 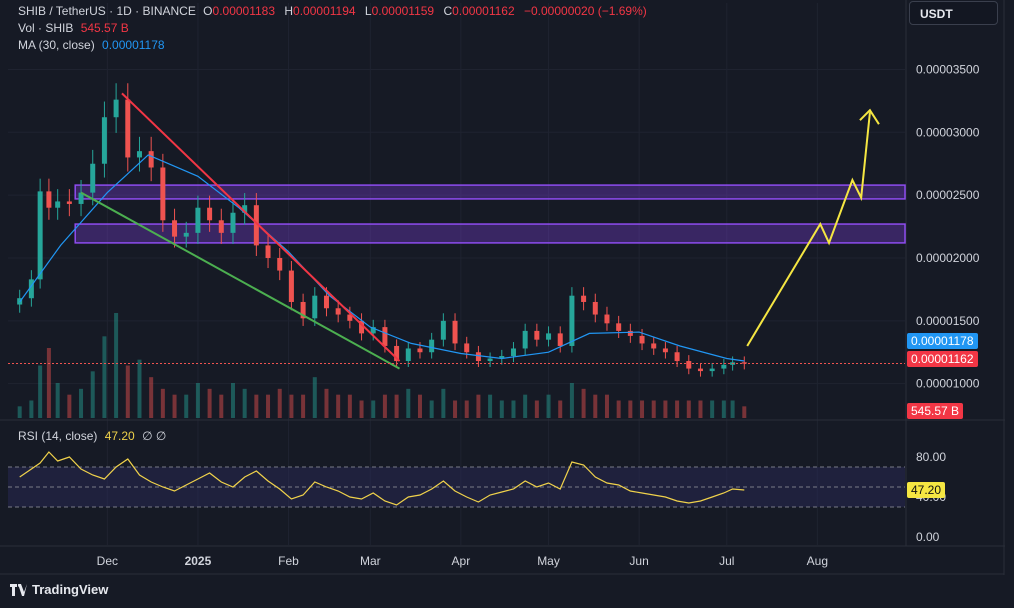 I want to click on price-tick-label: 0.00001000, so click(x=948, y=384).